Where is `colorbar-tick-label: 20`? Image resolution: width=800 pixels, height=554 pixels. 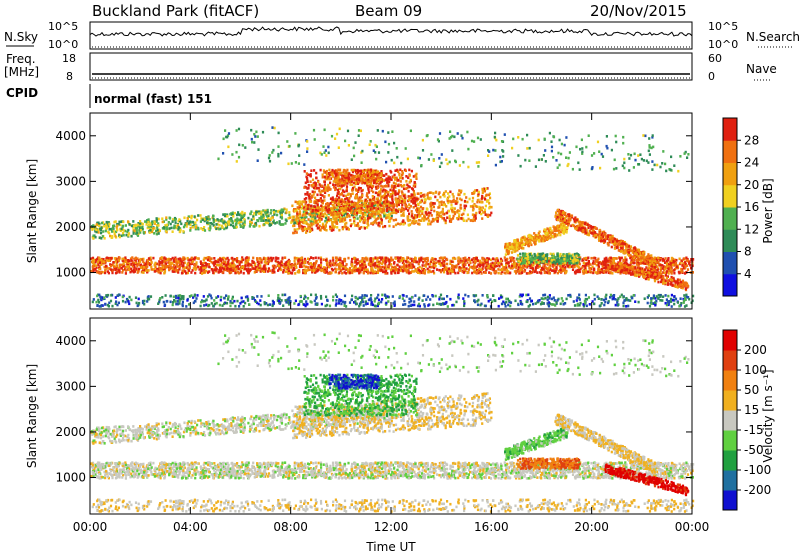 colorbar-tick-label: 20 is located at coordinates (751, 185).